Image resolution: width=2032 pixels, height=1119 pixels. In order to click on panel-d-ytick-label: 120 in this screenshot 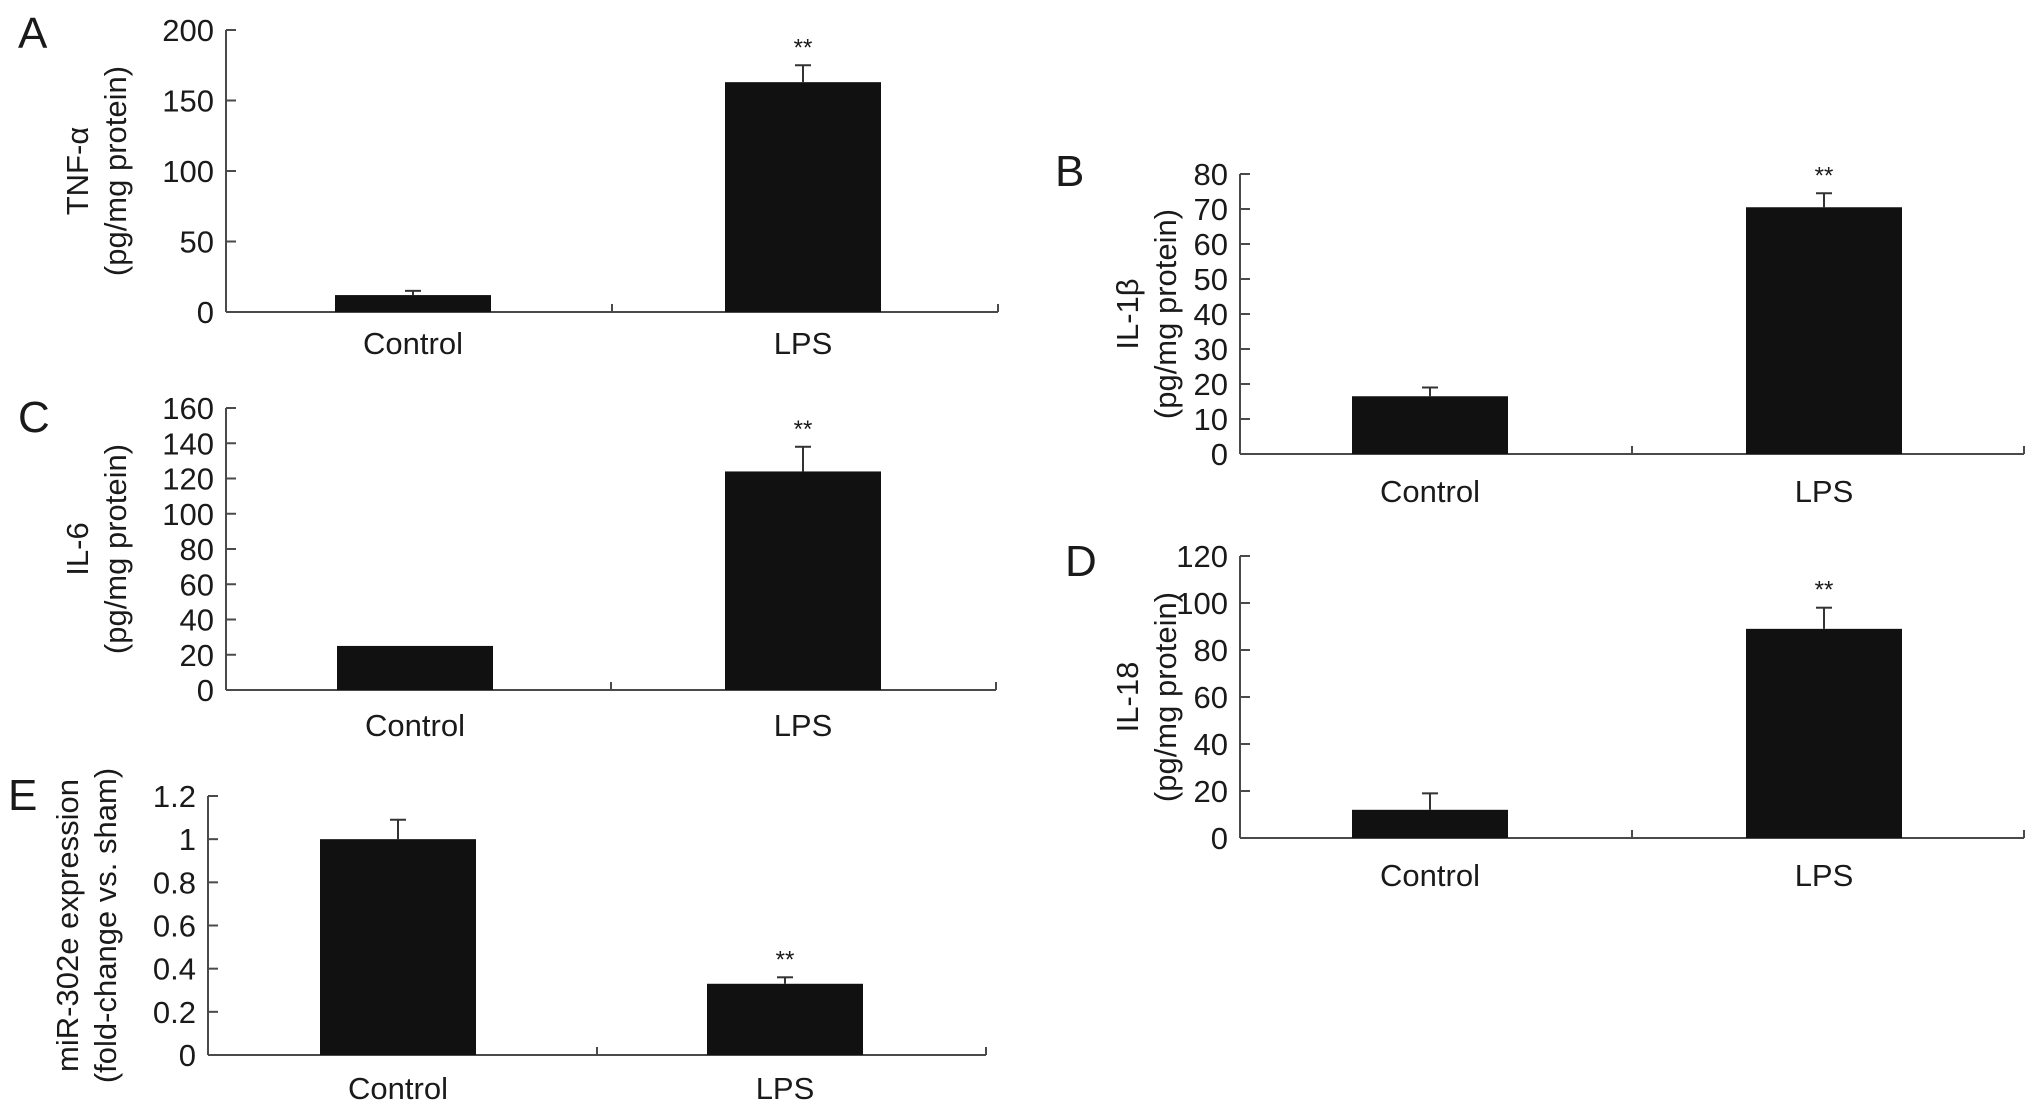, I will do `click(1202, 556)`.